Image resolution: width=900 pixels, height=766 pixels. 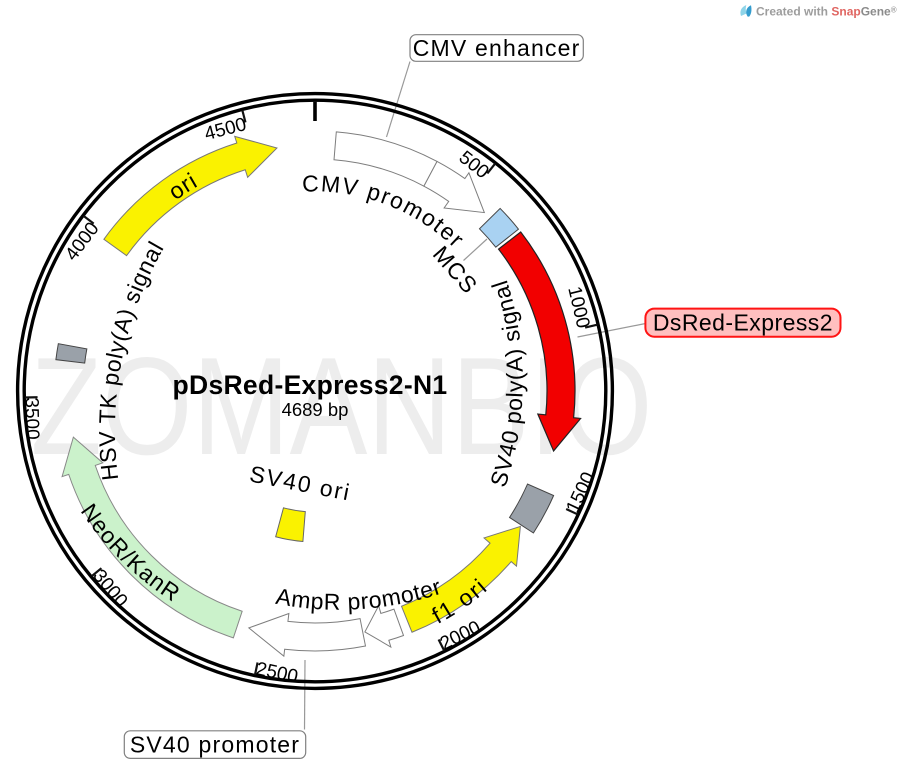 What do you see at coordinates (826, 12) in the screenshot?
I see `svg-text: Created with SnapGene®` at bounding box center [826, 12].